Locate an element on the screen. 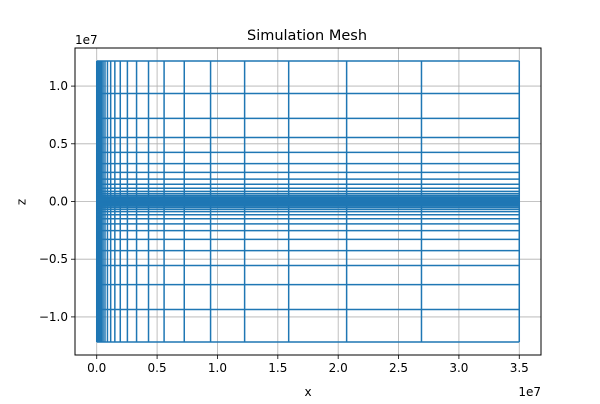 The height and width of the screenshot is (404, 600). y-tick-label: 0.0 is located at coordinates (58, 202).